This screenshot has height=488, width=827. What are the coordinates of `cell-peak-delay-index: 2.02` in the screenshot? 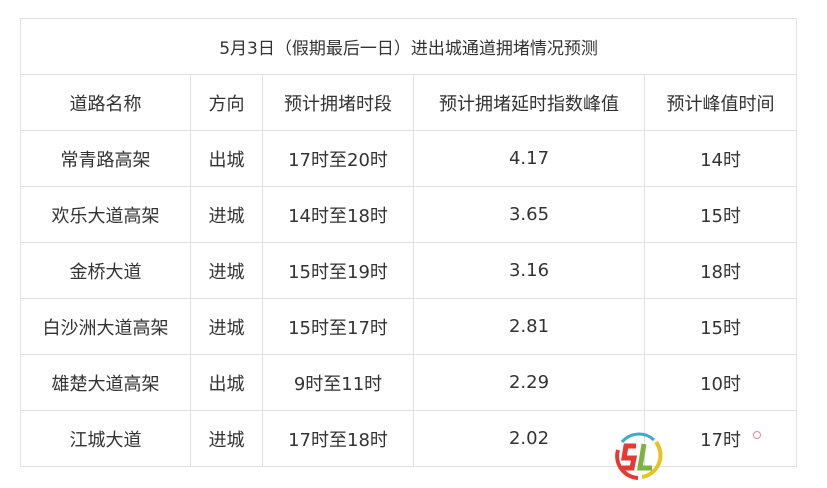 It's located at (529, 438).